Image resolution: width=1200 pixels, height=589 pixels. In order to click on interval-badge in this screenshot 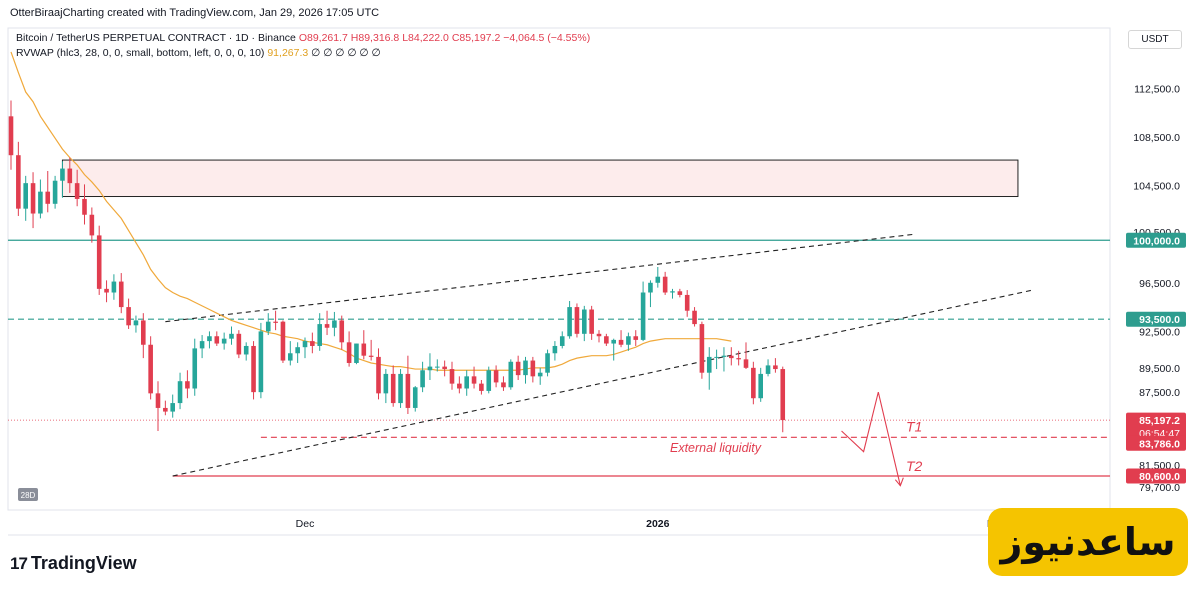, I will do `click(28, 494)`.